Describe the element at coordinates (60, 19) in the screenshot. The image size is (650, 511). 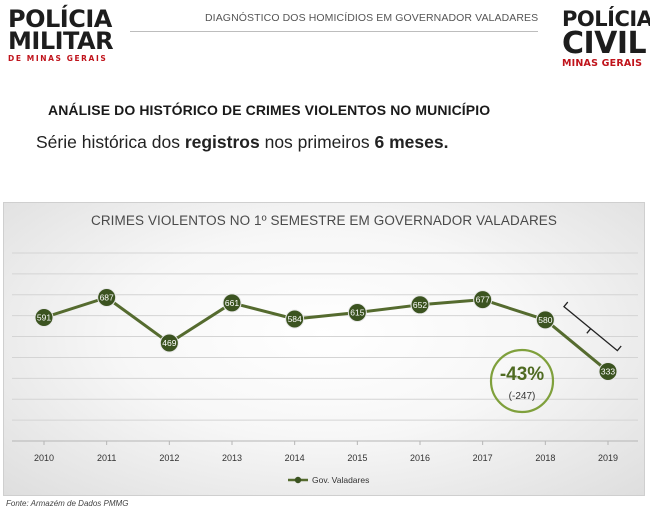
I see `pm-logo-line1: POLÍCIA` at that location.